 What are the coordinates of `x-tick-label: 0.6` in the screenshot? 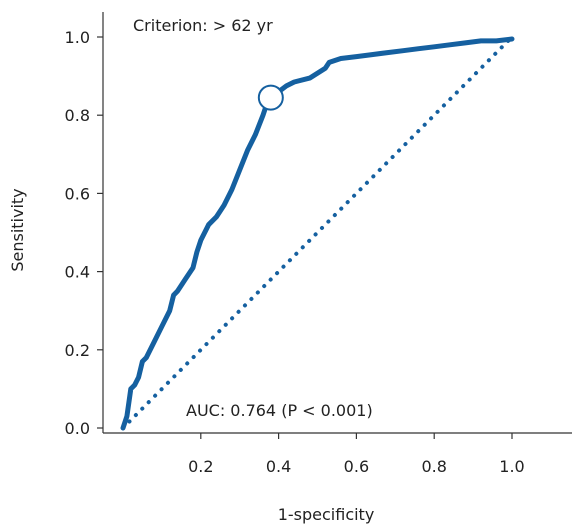 It's located at (356, 466).